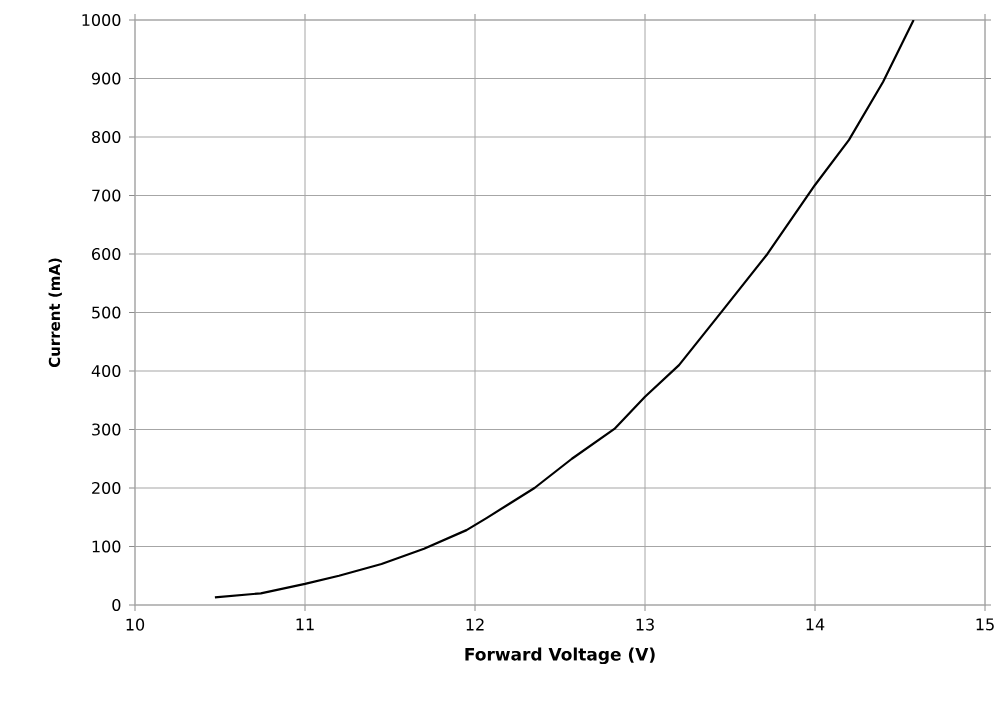 The height and width of the screenshot is (715, 1001). I want to click on y-tick-label: 100, so click(106, 546).